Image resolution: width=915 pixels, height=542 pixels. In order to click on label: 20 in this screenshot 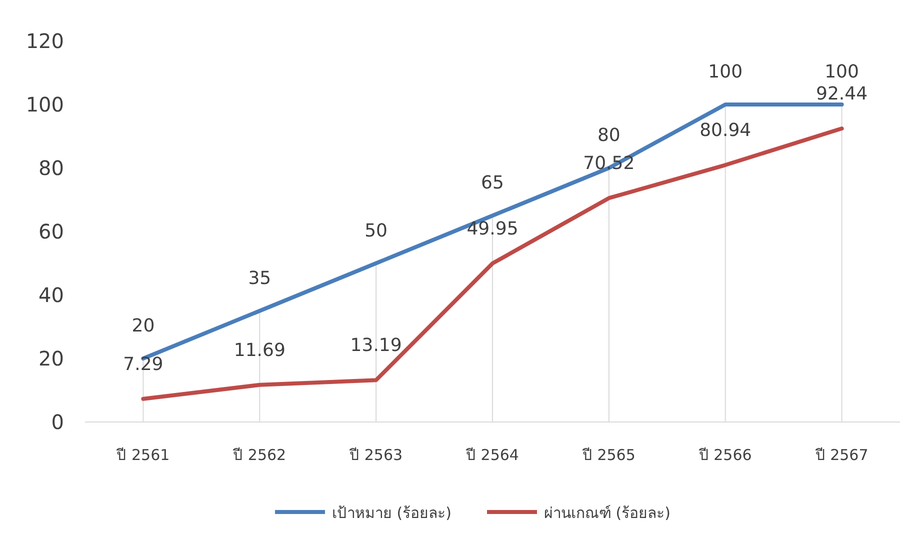, I will do `click(143, 326)`.